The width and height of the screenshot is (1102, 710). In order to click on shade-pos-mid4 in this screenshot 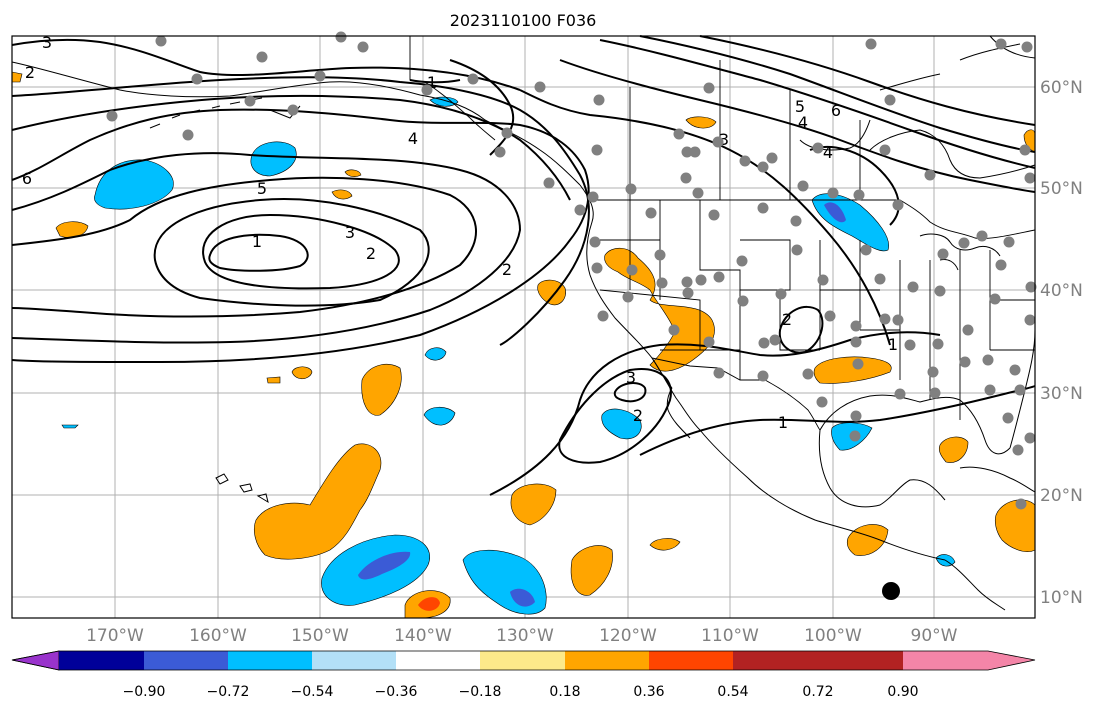, I will do `click(665, 544)`.